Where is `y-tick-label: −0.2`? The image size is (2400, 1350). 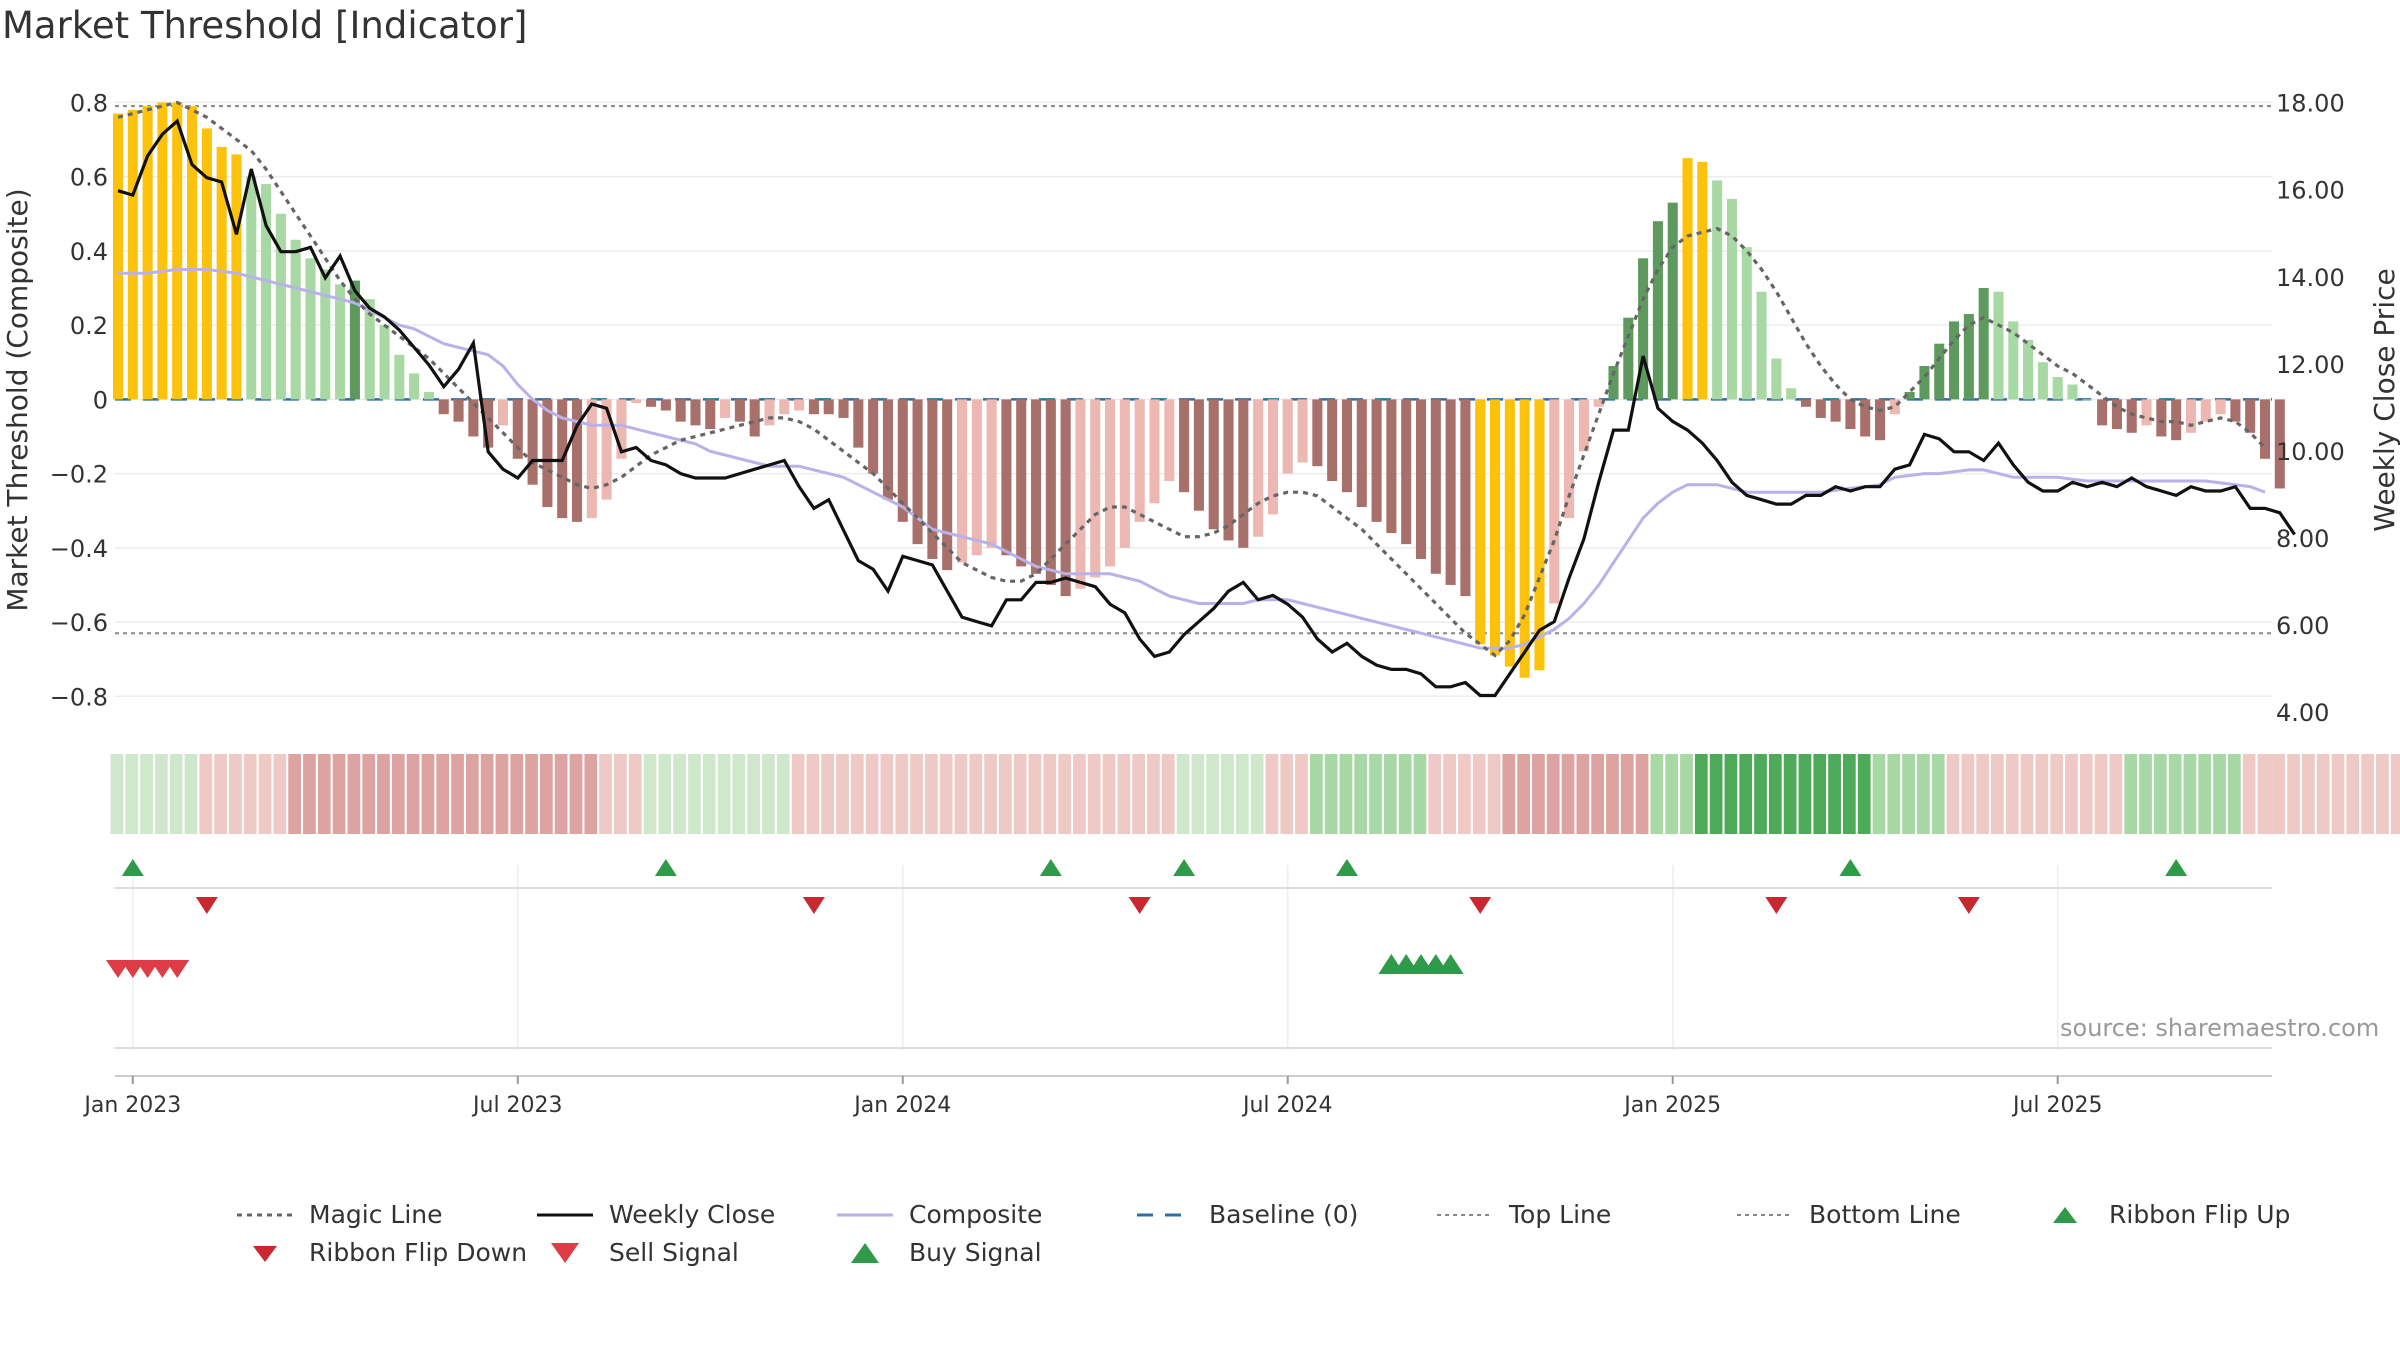
y-tick-label: −0.2 is located at coordinates (79, 475).